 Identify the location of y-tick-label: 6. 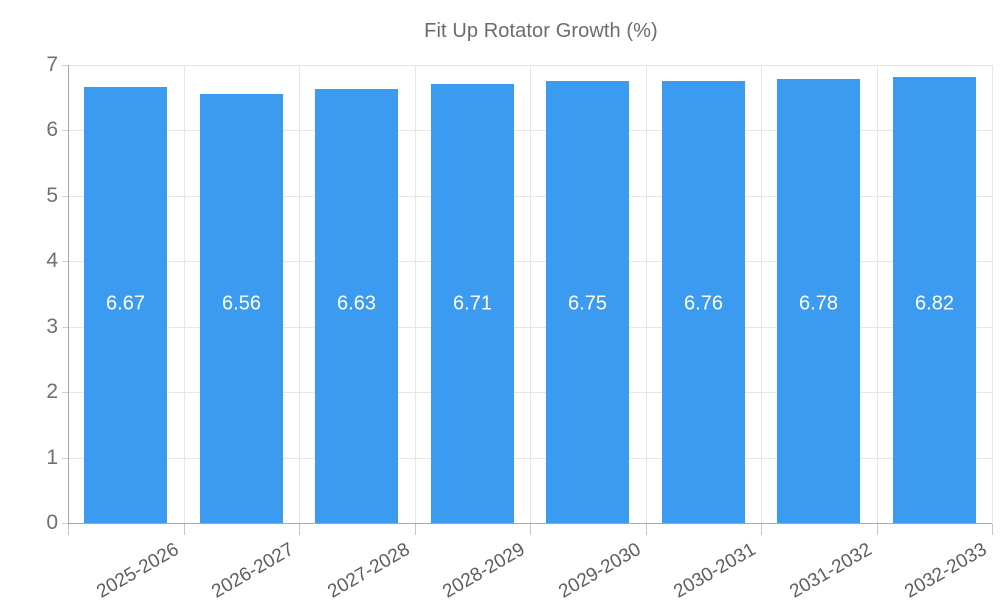
(52, 130).